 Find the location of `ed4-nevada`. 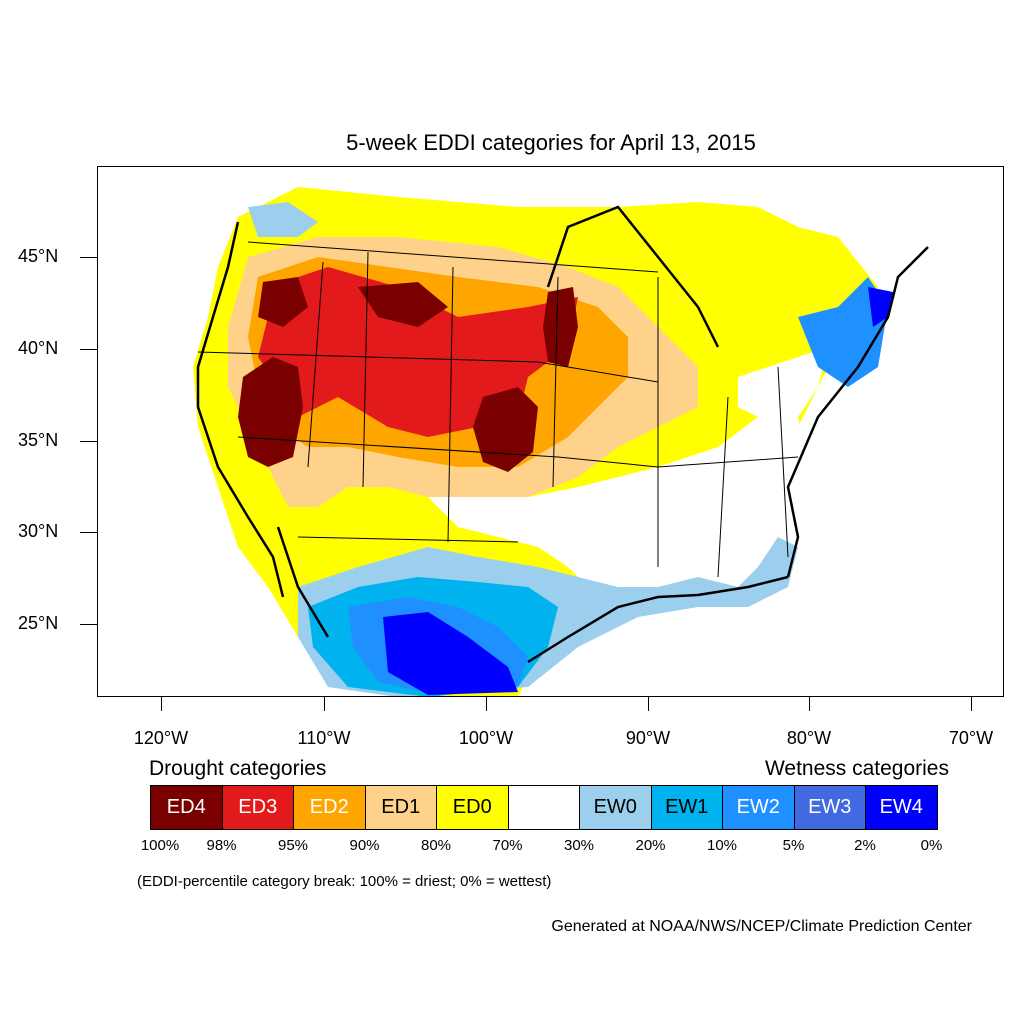

ed4-nevada is located at coordinates (270, 412).